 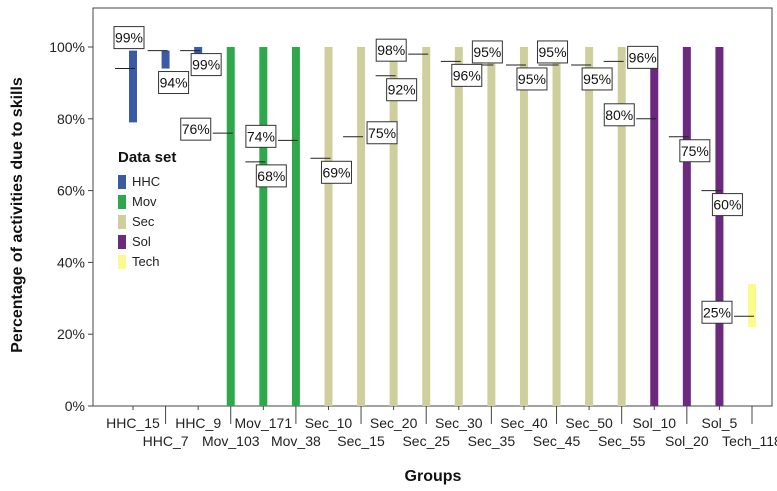 I want to click on data-label-text: 69%, so click(x=336, y=172).